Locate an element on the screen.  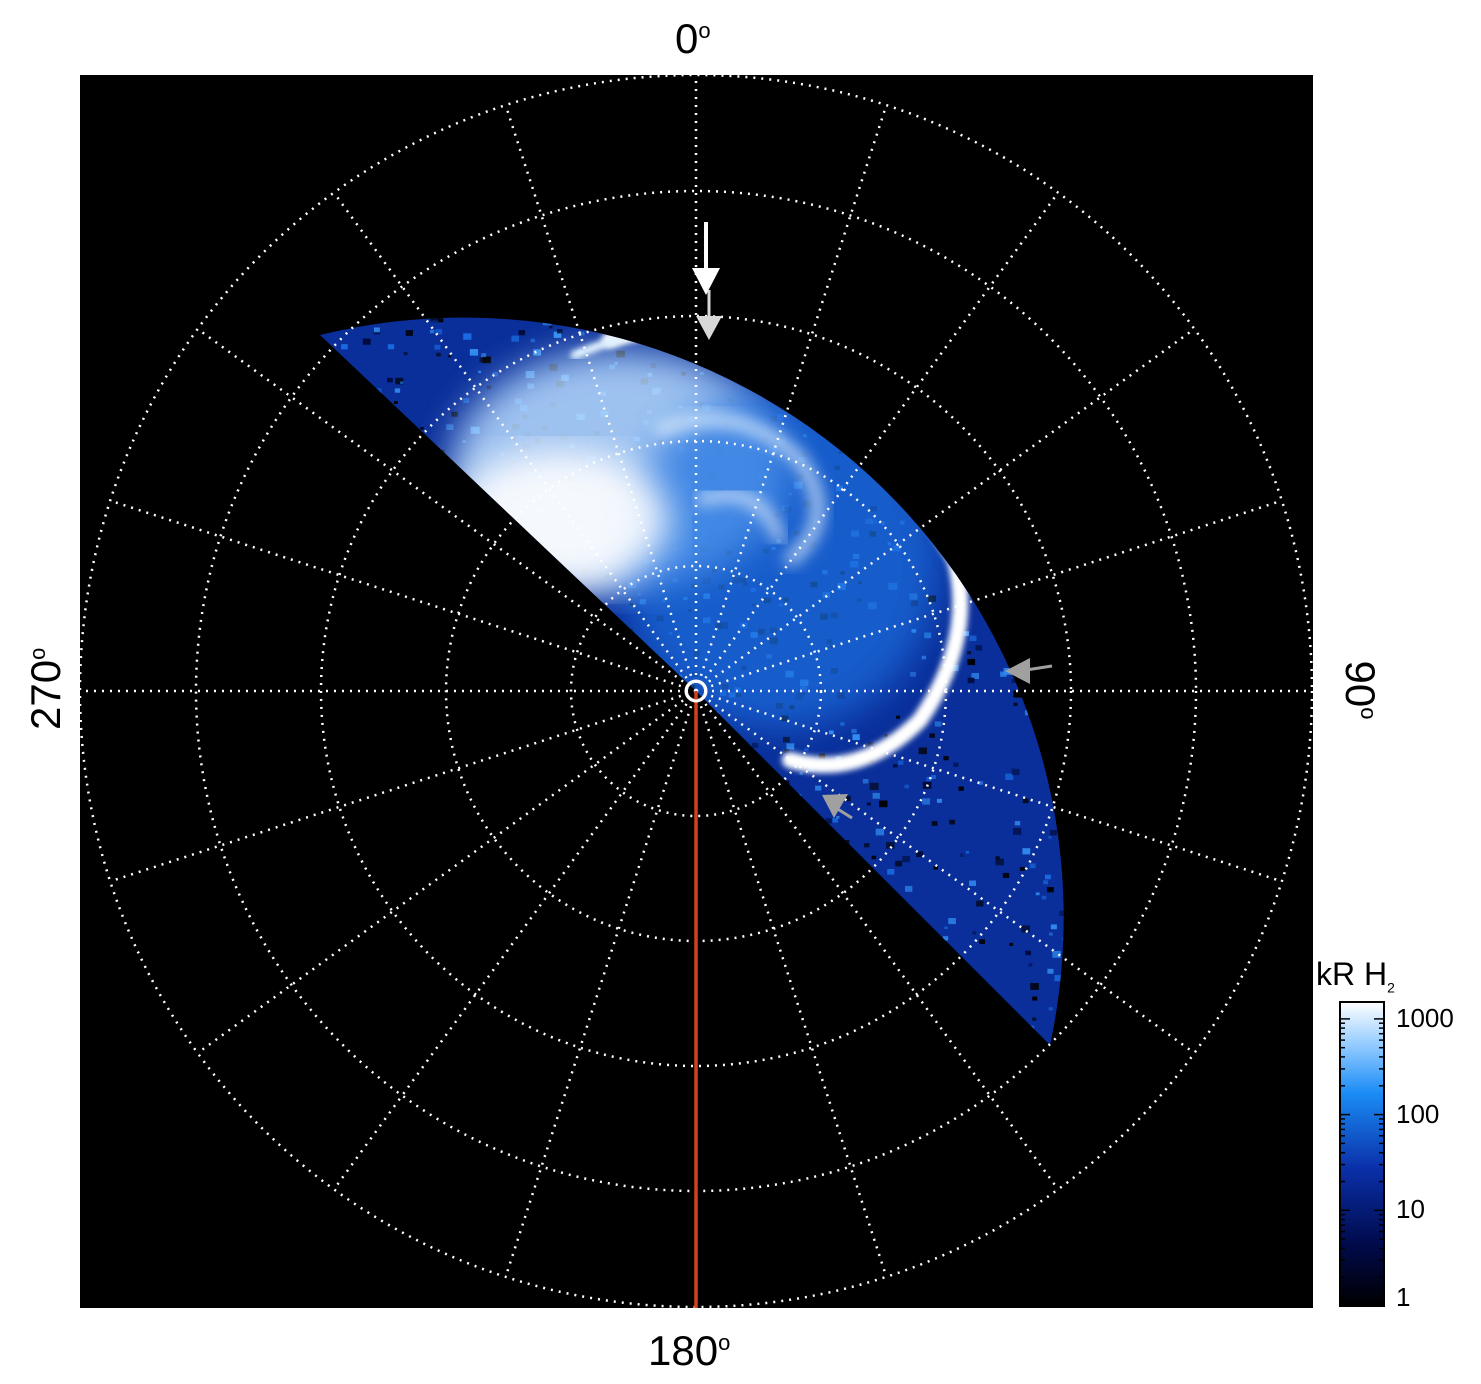
arrow-top-white is located at coordinates (706, 258).